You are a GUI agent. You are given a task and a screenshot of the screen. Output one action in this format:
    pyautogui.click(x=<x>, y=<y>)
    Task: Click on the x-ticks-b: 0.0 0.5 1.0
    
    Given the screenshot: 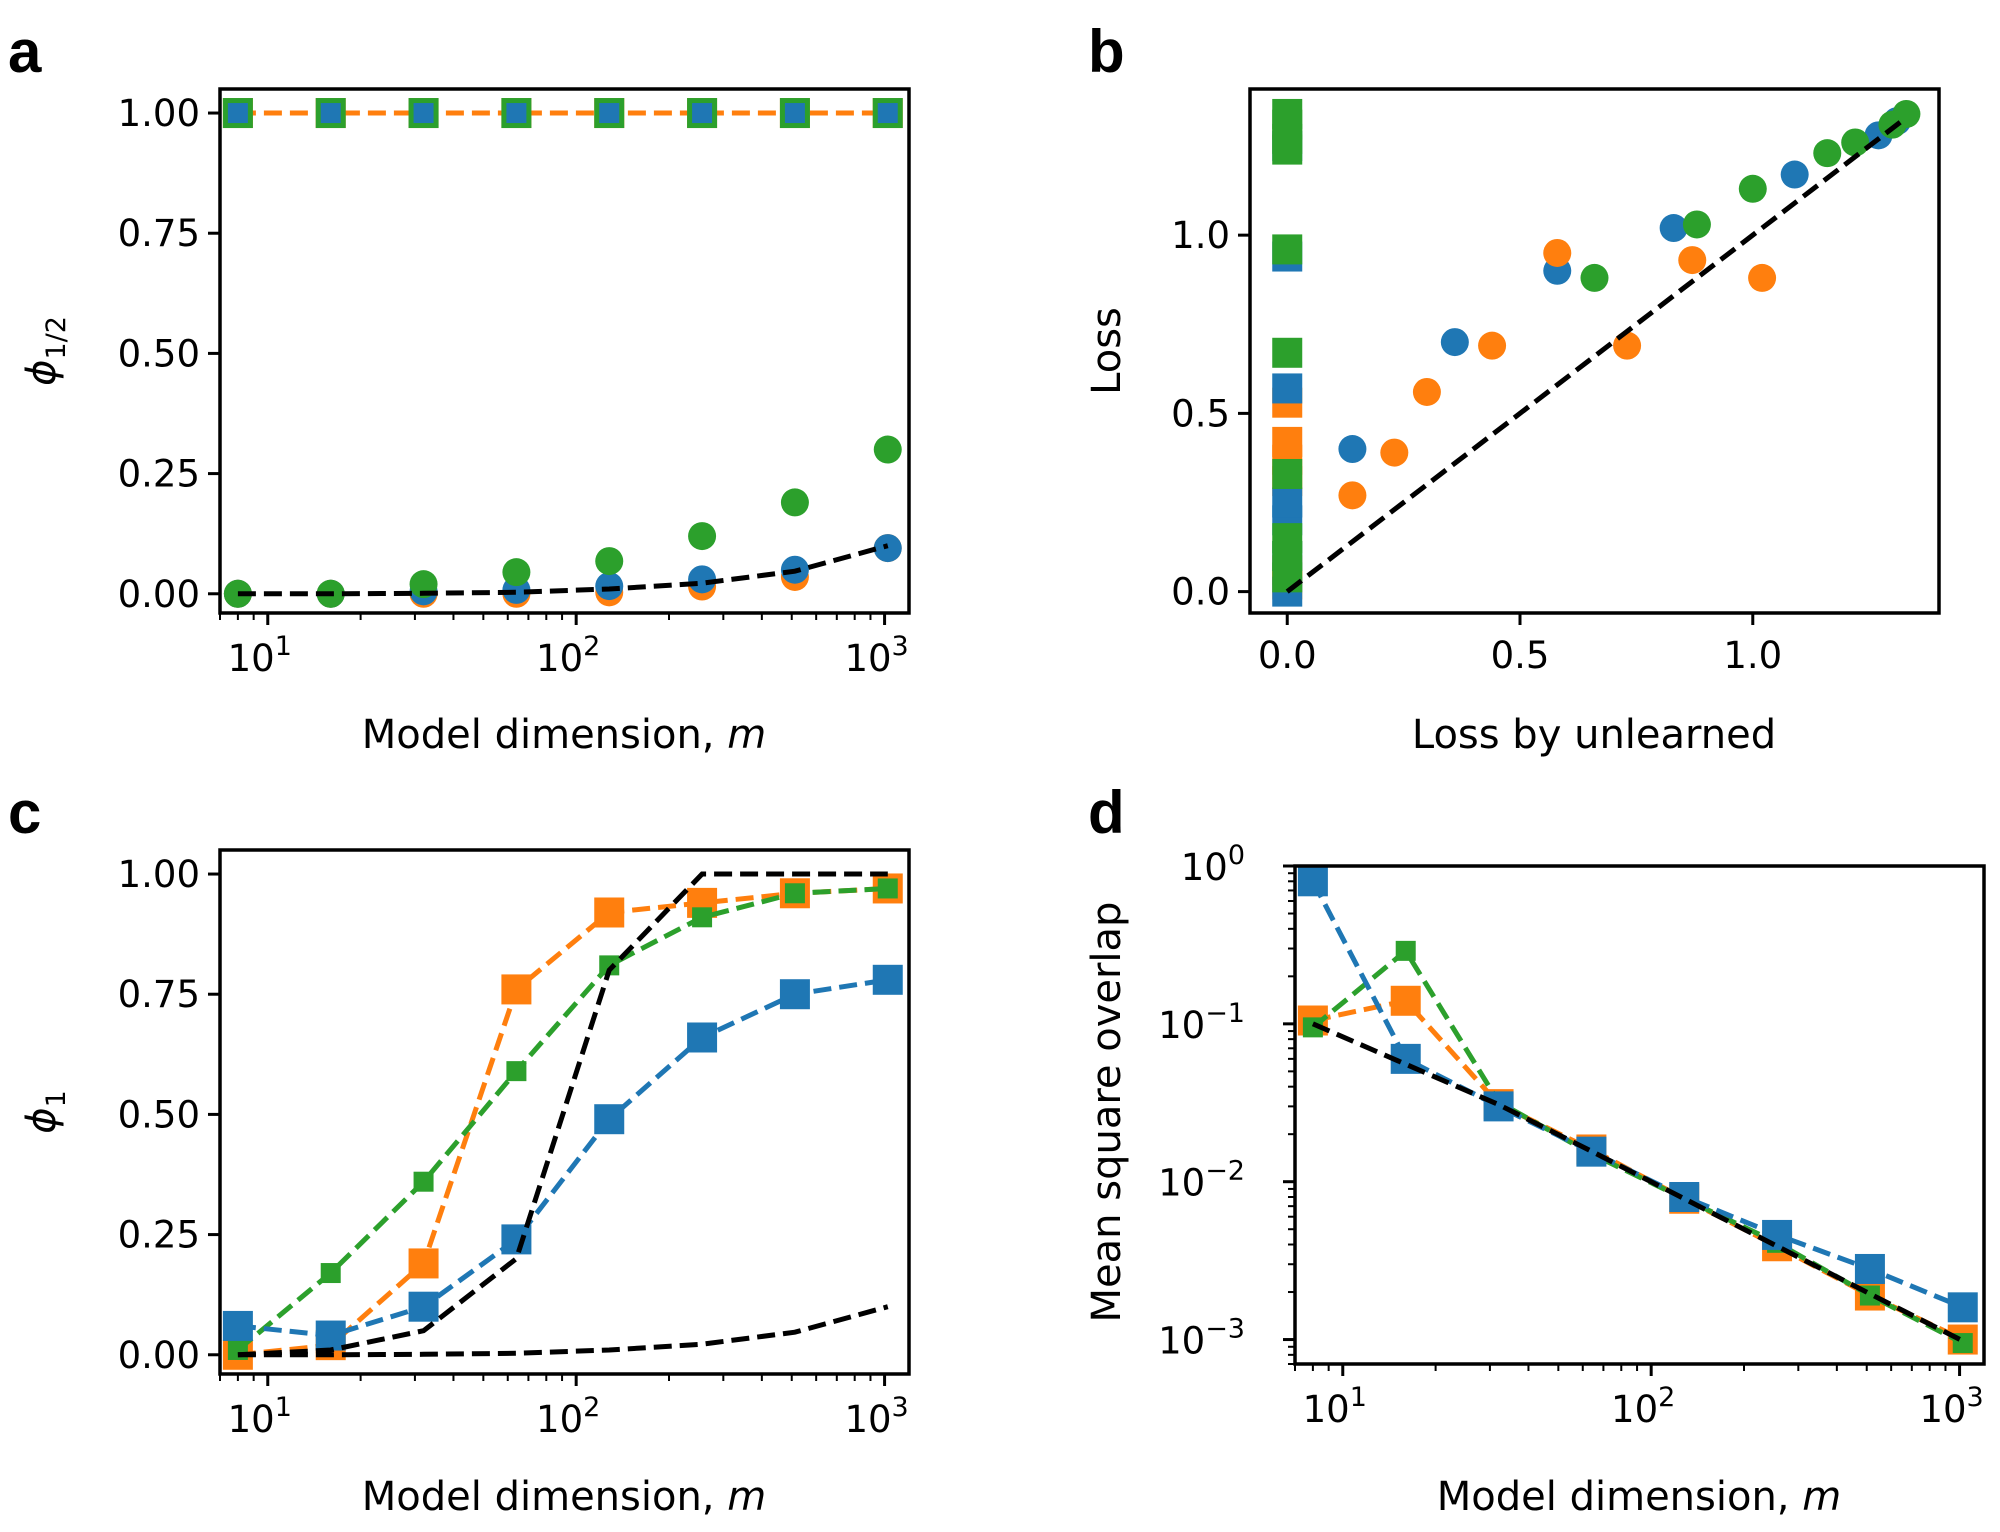 What is the action you would take?
    pyautogui.click(x=1520, y=645)
    